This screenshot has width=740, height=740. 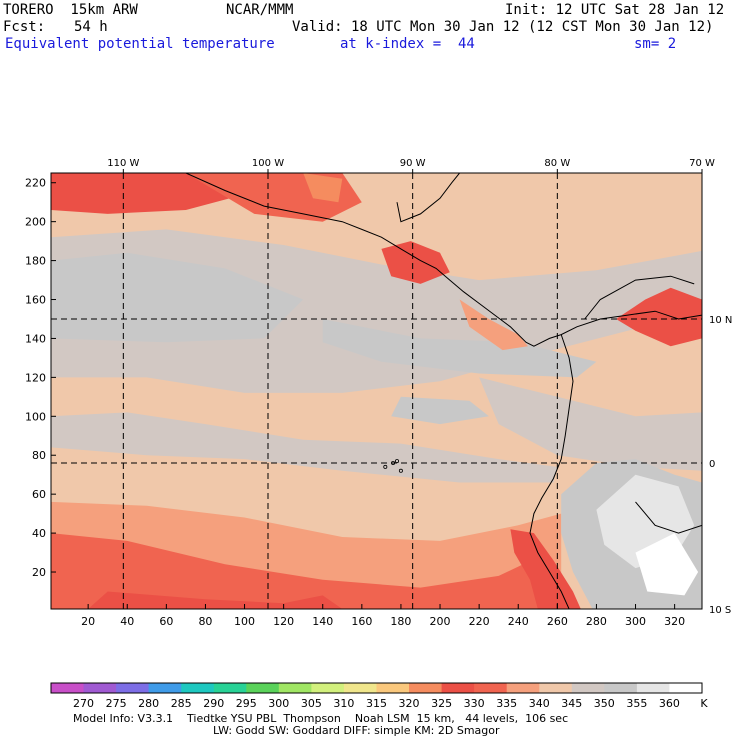 I want to click on y-tick-label: 120, so click(x=35, y=377).